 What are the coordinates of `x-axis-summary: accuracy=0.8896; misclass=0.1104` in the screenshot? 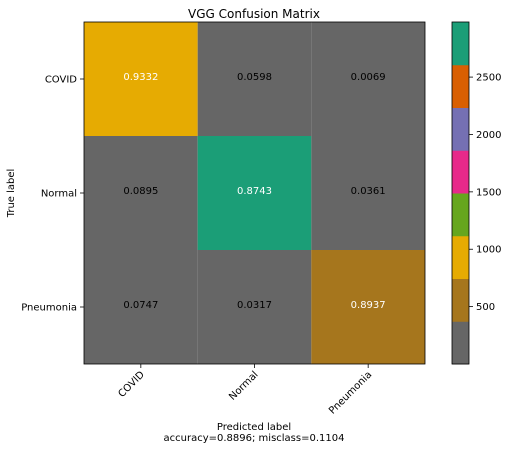 It's located at (254, 438).